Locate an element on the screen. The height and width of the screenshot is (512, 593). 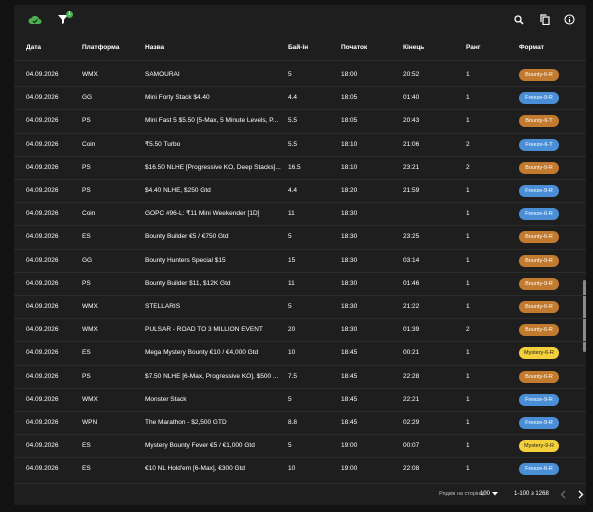
table-cell: 02:29 is located at coordinates (411, 422).